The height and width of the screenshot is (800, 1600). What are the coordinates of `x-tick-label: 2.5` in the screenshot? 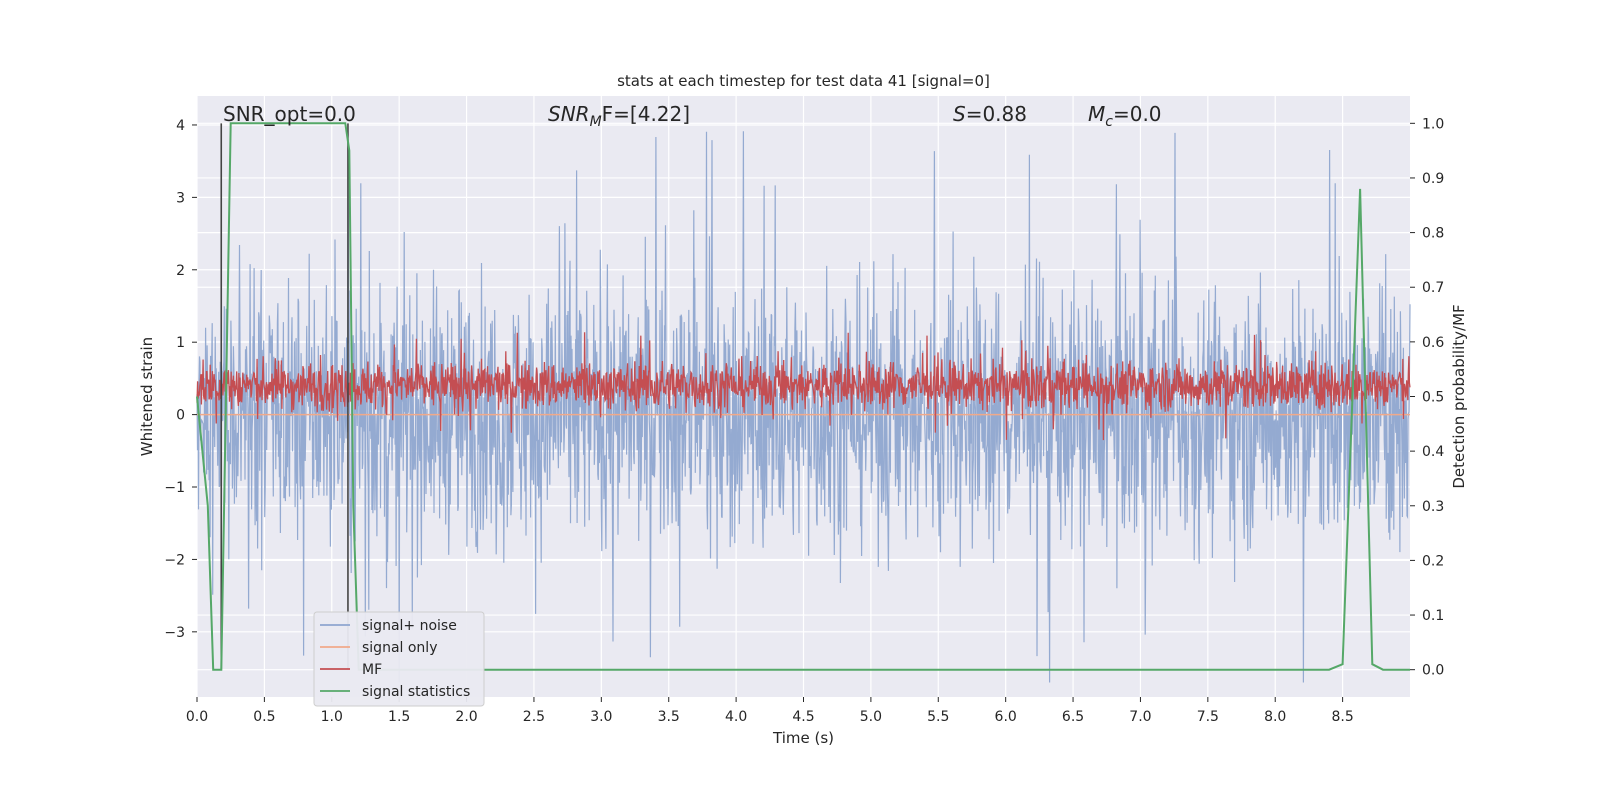 It's located at (534, 717).